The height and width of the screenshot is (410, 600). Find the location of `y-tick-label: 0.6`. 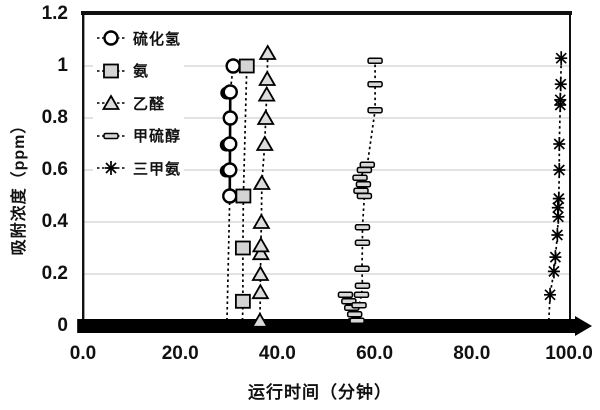

y-tick-label: 0.6 is located at coordinates (54, 169).